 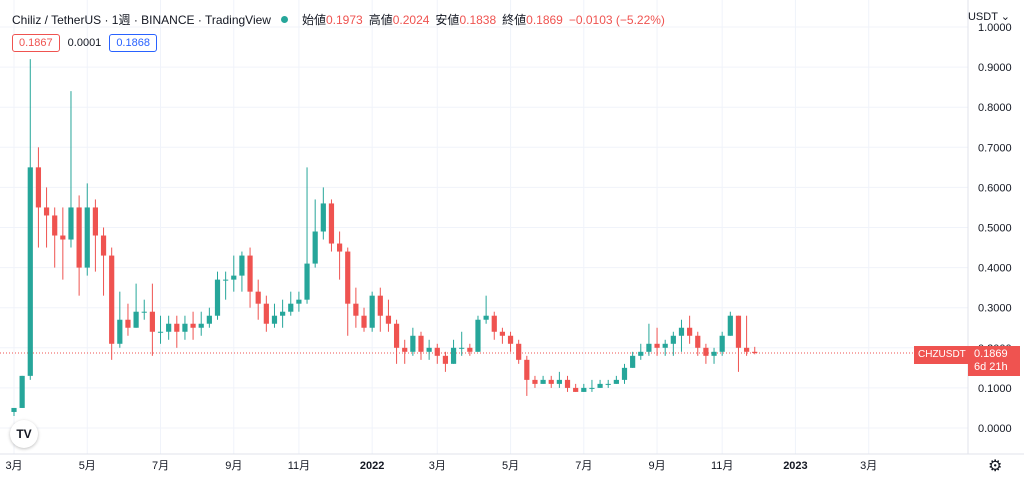 I want to click on close-label: 終値, so click(x=514, y=20).